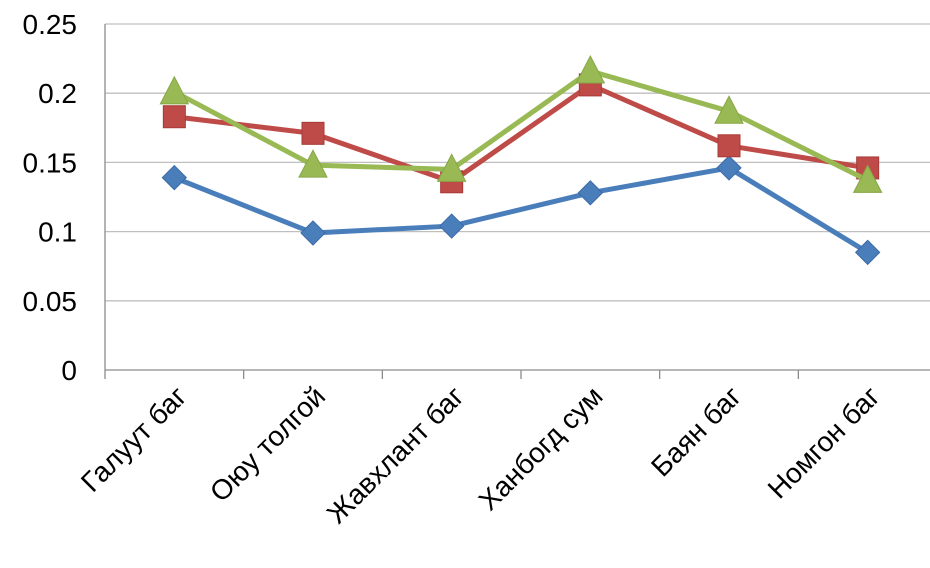 This screenshot has height=568, width=930. I want to click on x-tick-label: Жавхлант баг, so click(395, 454).